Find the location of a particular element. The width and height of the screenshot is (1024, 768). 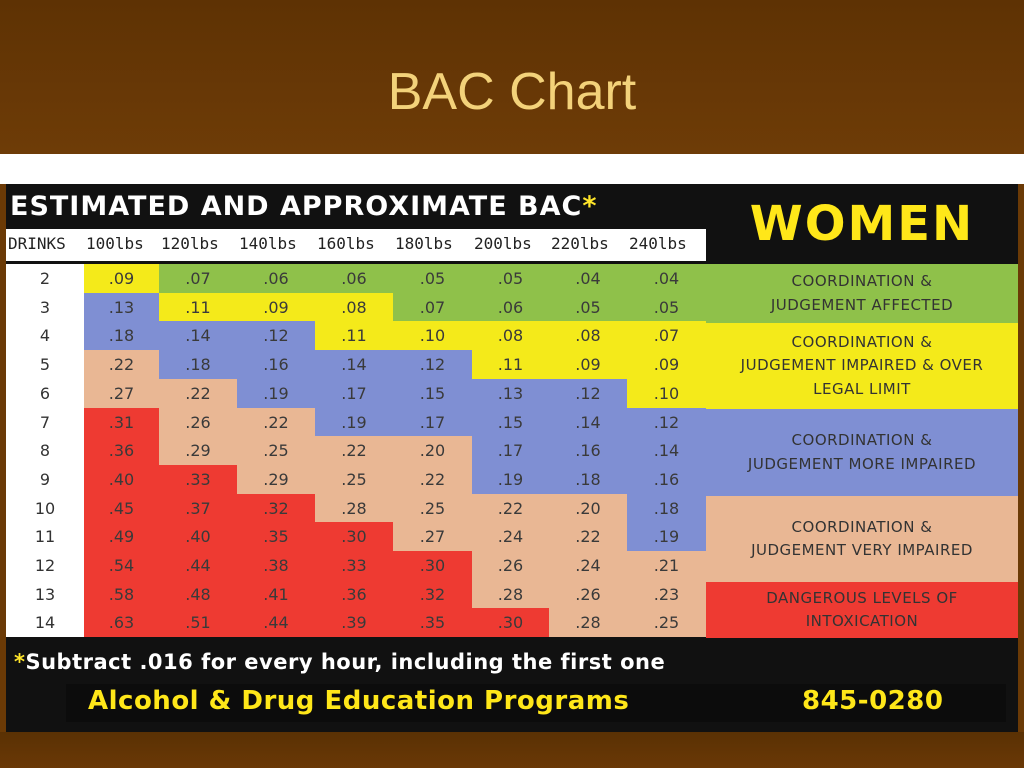

legend-level-1: COORDINATION & JUDGEMENT AFFECTED is located at coordinates (862, 293).